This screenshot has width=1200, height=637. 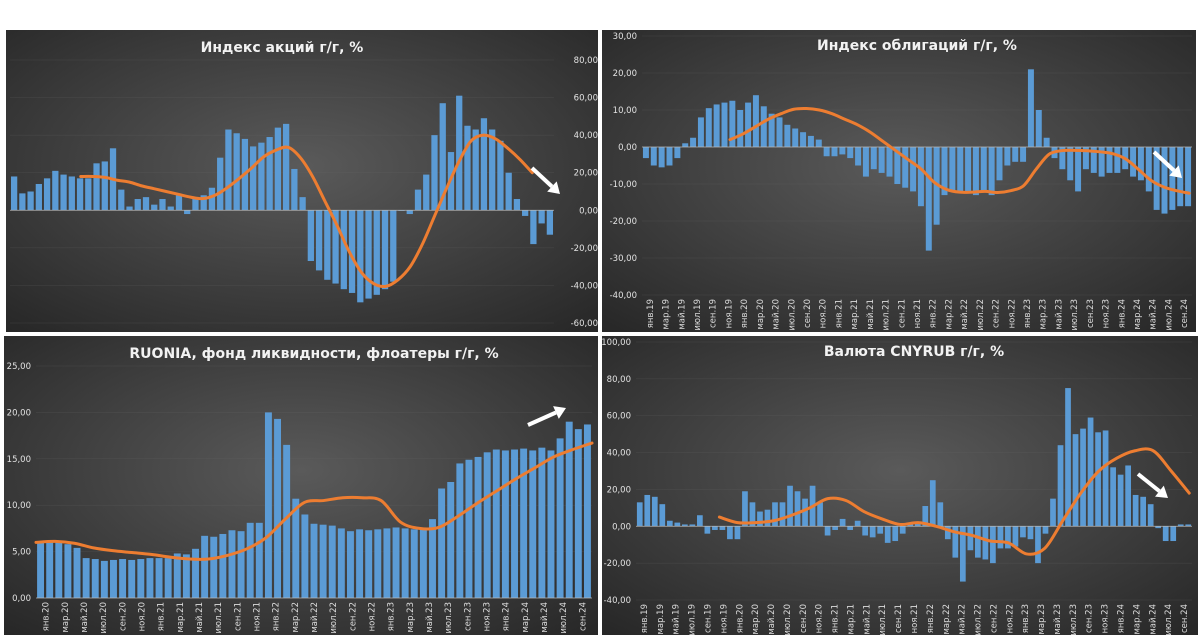 I want to click on x-tick-label: май.19, so click(x=682, y=314).